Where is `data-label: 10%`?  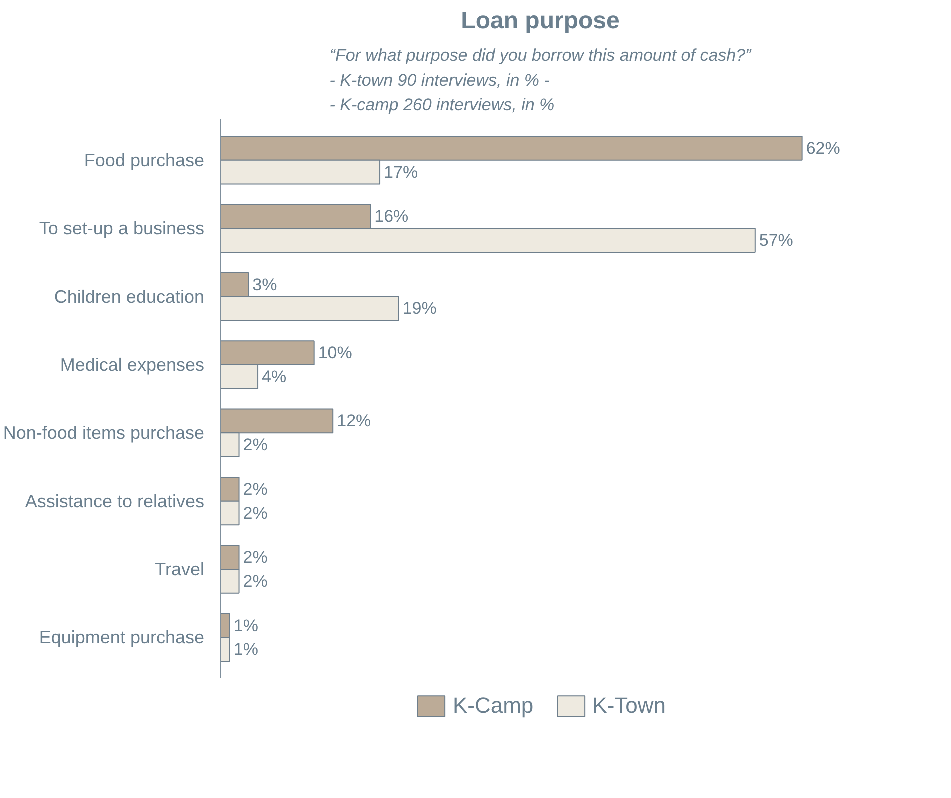
data-label: 10% is located at coordinates (335, 353).